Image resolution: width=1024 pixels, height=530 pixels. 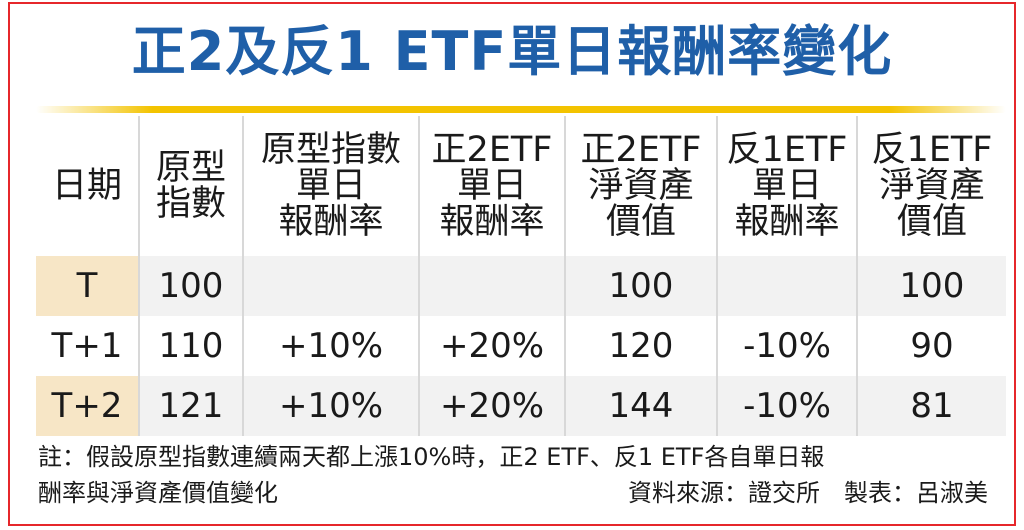 What do you see at coordinates (86, 186) in the screenshot?
I see `header-date: 日期` at bounding box center [86, 186].